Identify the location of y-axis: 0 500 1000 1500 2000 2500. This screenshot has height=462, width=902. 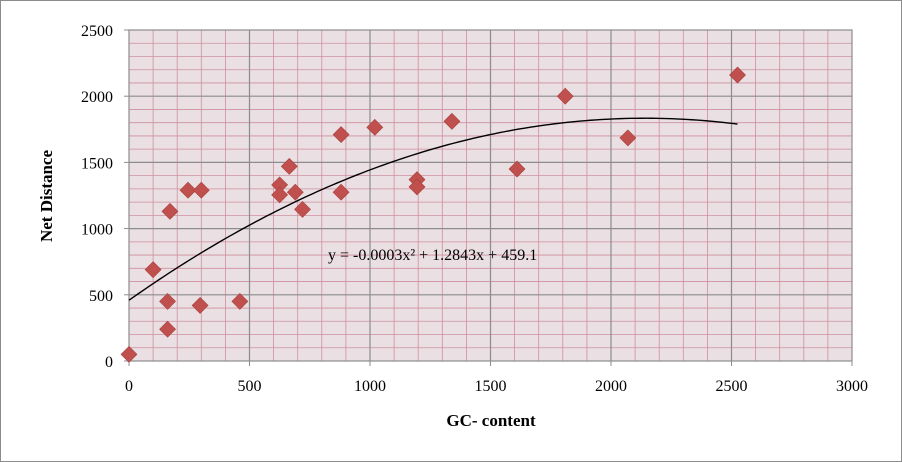
(105, 197).